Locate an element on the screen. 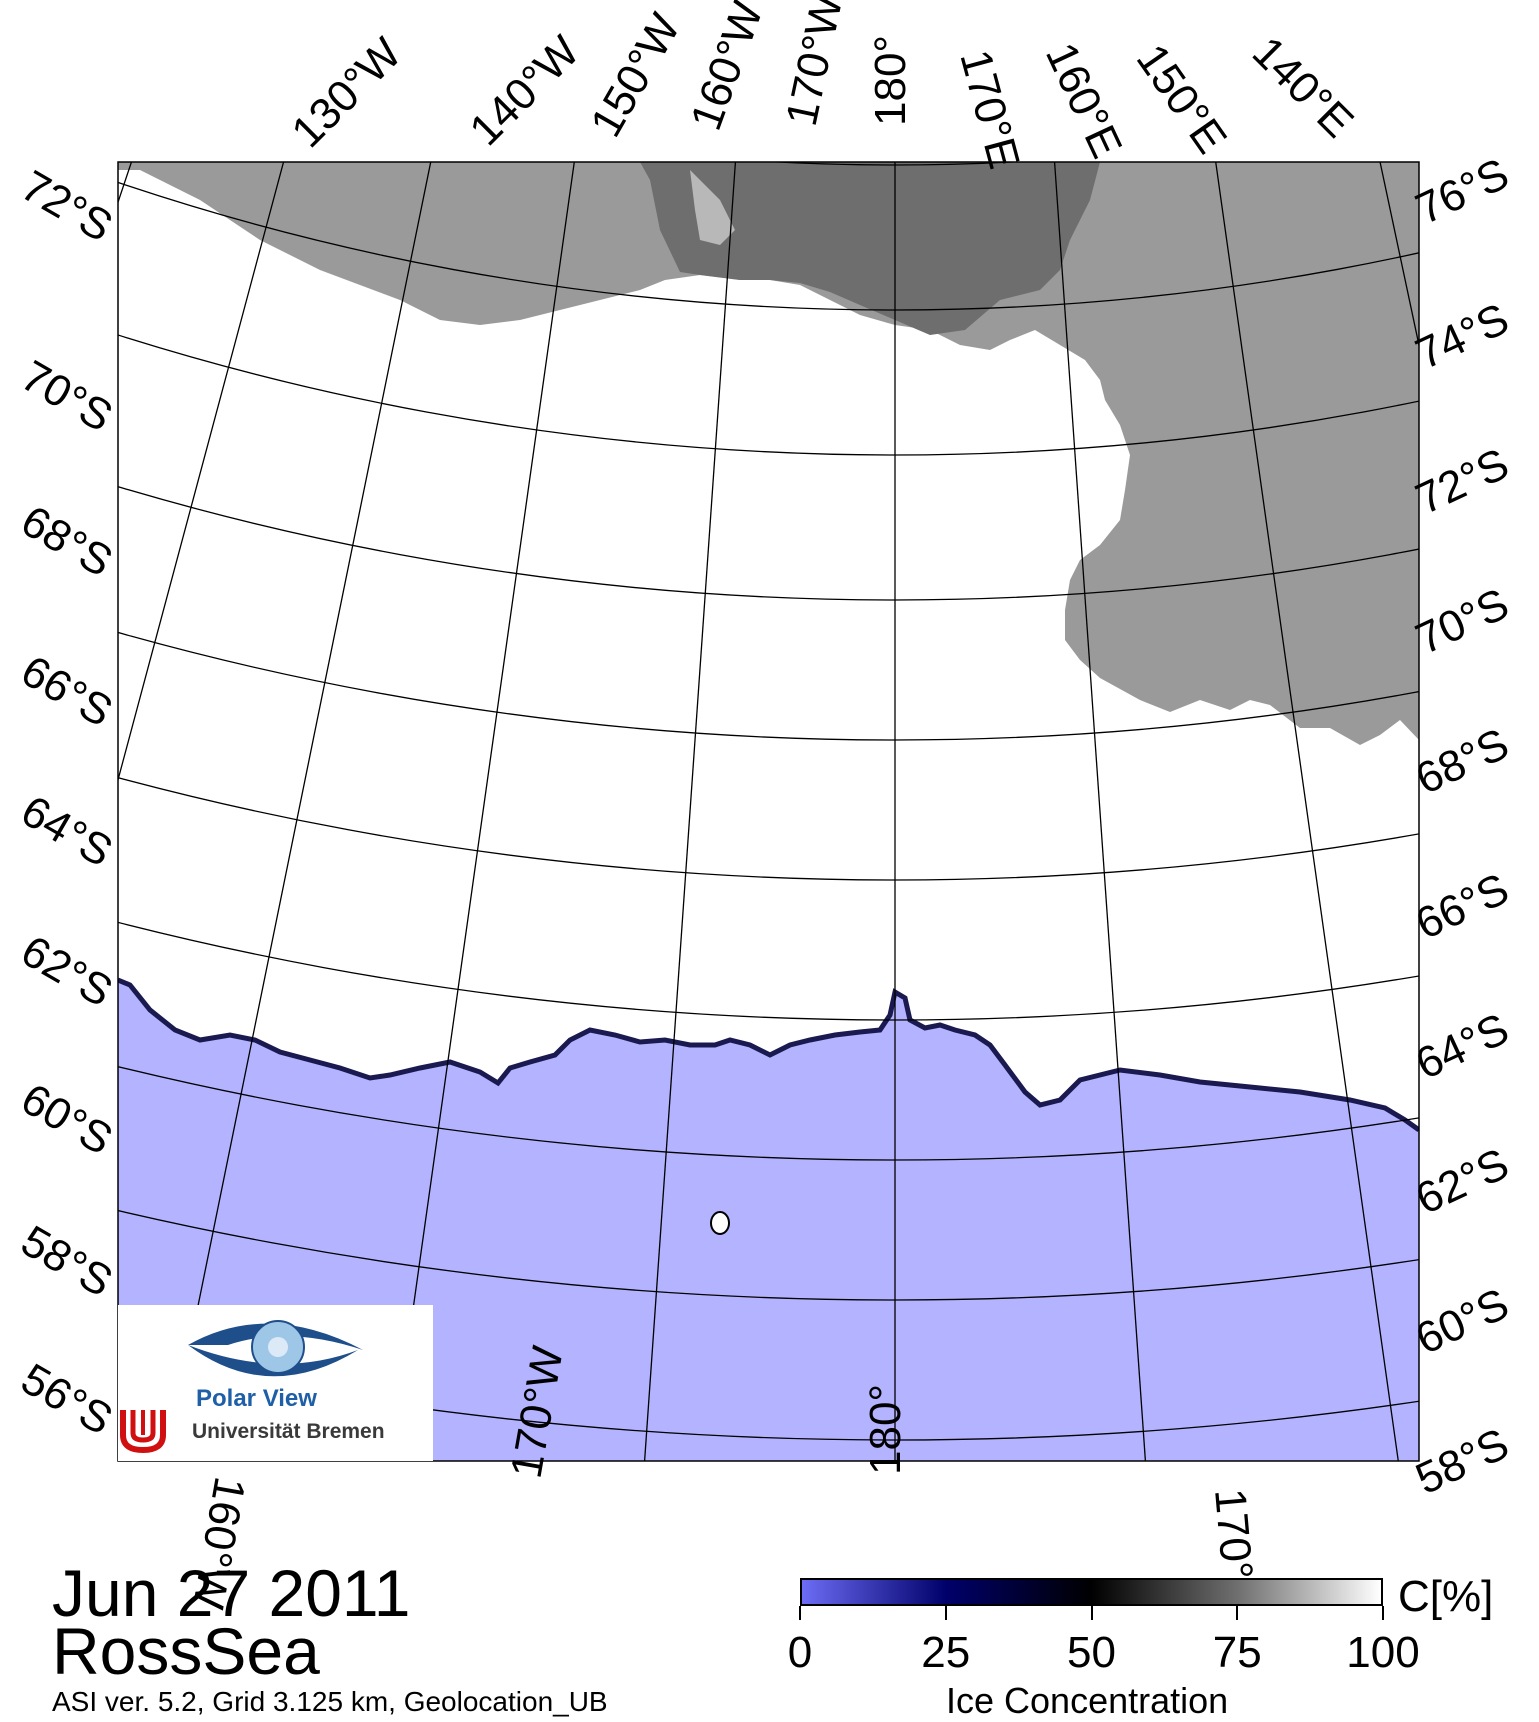  left-latitude-label: 56°S is located at coordinates (67, 1399).